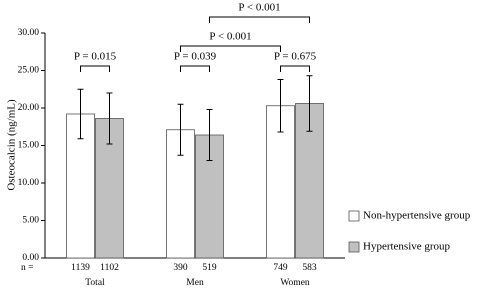 The height and width of the screenshot is (293, 500). What do you see at coordinates (12, 145) in the screenshot?
I see `y-axis-label: Osteocalcin (ng/mL)` at bounding box center [12, 145].